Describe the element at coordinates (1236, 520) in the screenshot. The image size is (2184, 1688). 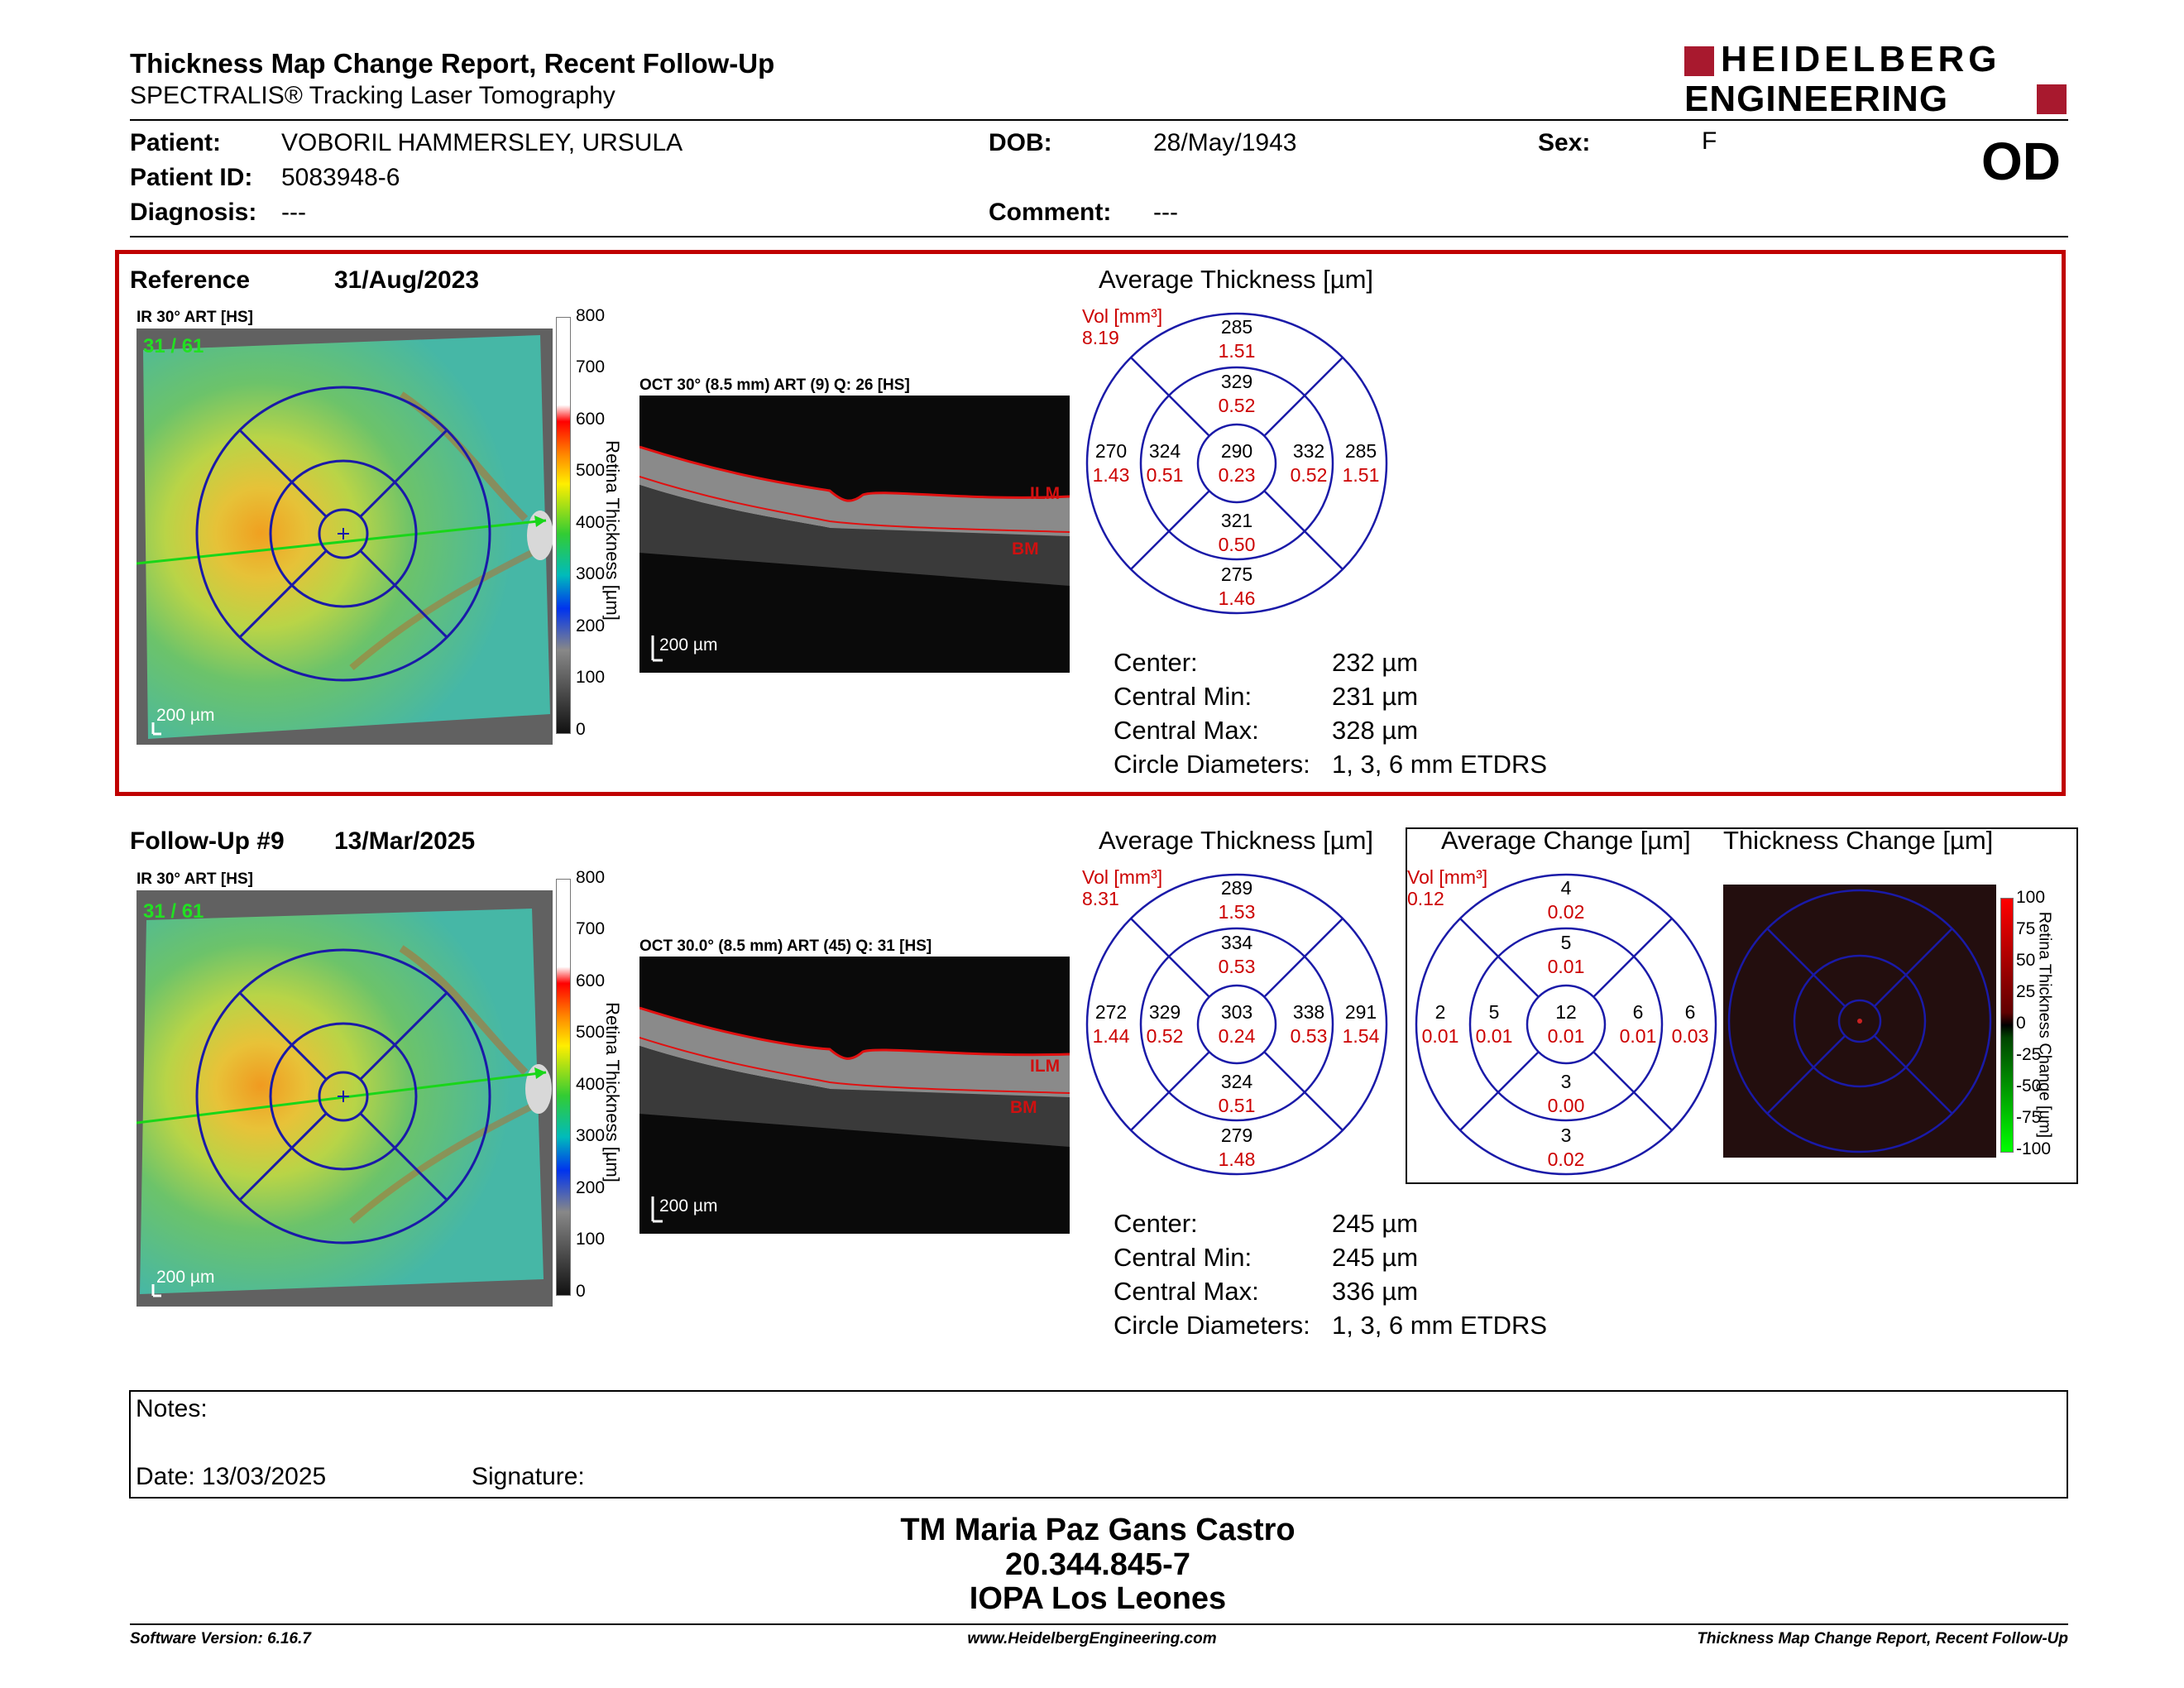
I see `cell-value: 321` at that location.